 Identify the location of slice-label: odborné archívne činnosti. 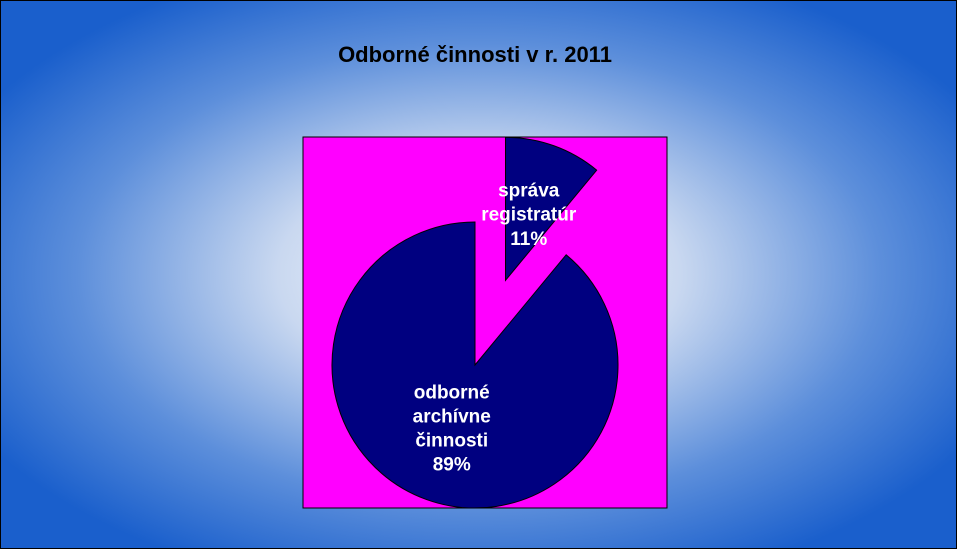
(452, 417).